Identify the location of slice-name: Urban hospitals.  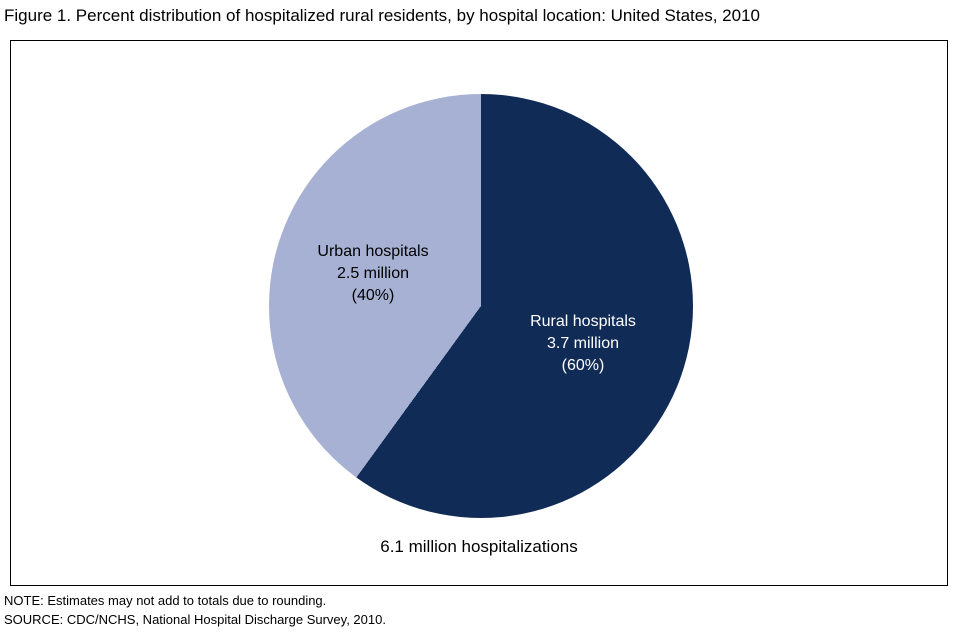
(373, 251).